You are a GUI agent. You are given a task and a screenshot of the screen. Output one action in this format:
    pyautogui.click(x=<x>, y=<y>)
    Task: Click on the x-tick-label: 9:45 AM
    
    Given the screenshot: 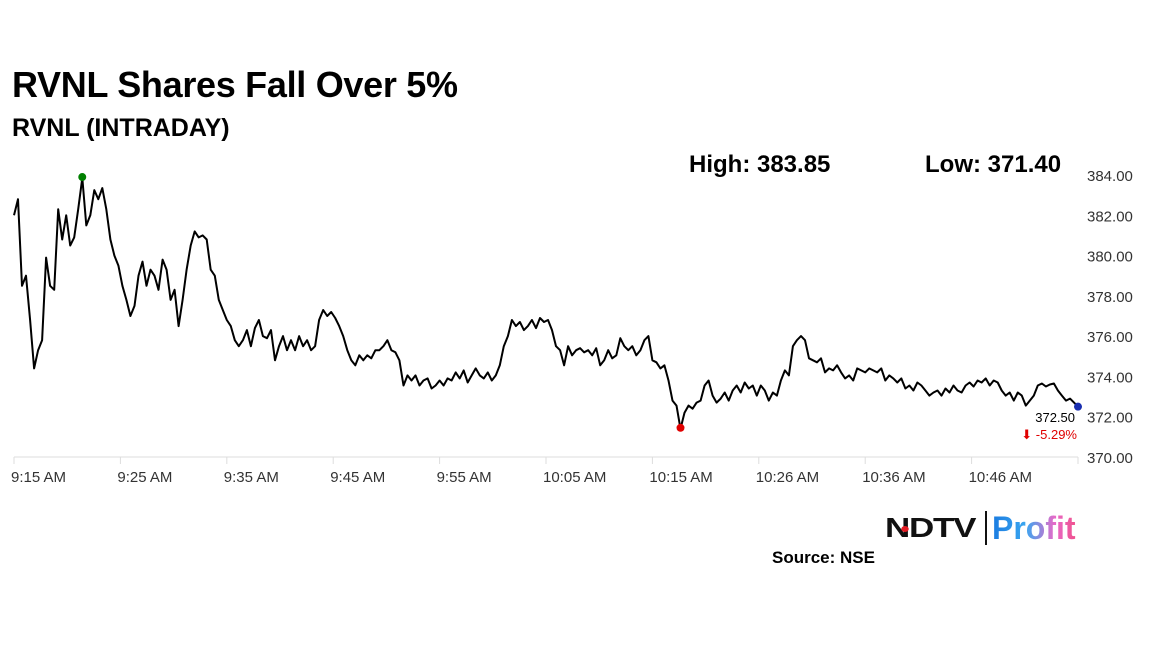 What is the action you would take?
    pyautogui.click(x=357, y=477)
    